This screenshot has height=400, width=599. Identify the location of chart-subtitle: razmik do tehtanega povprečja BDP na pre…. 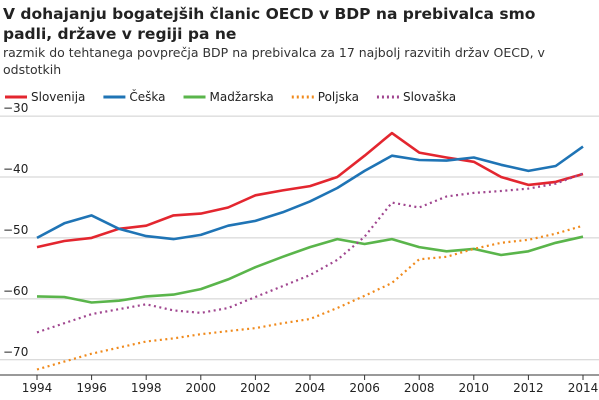
(274, 61).